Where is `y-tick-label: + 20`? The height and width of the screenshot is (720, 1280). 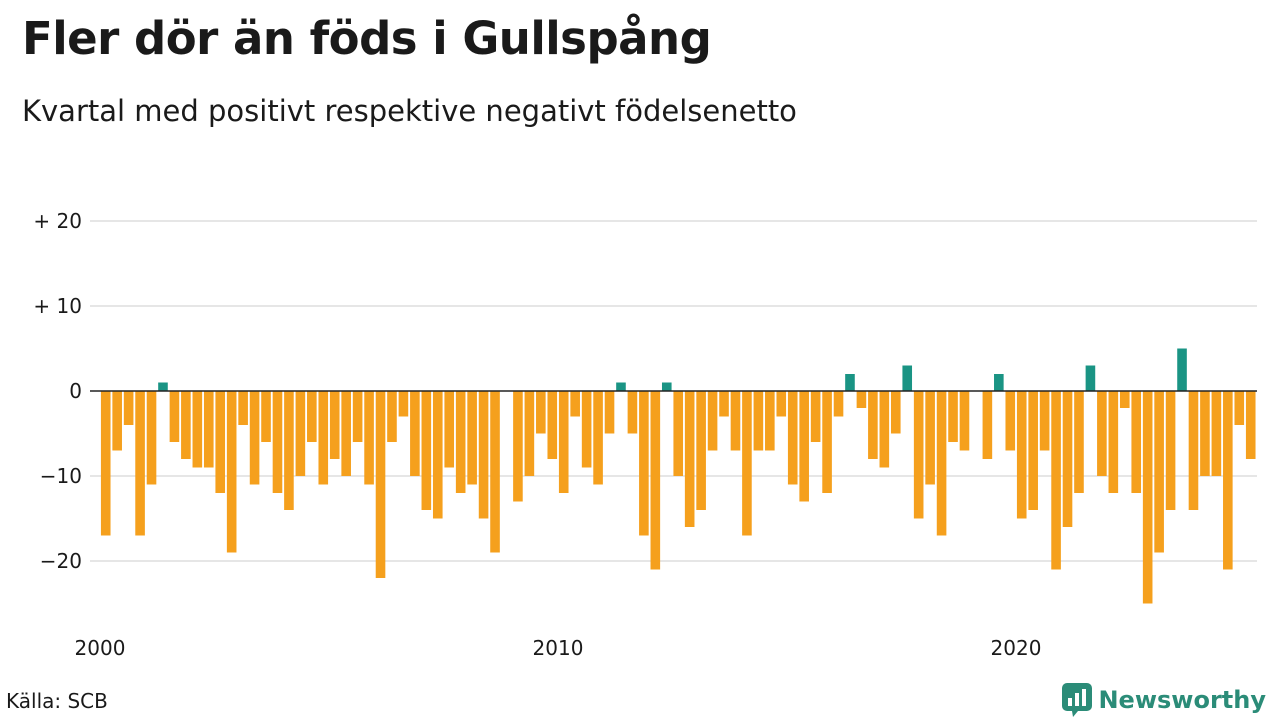 y-tick-label: + 20 is located at coordinates (57, 221).